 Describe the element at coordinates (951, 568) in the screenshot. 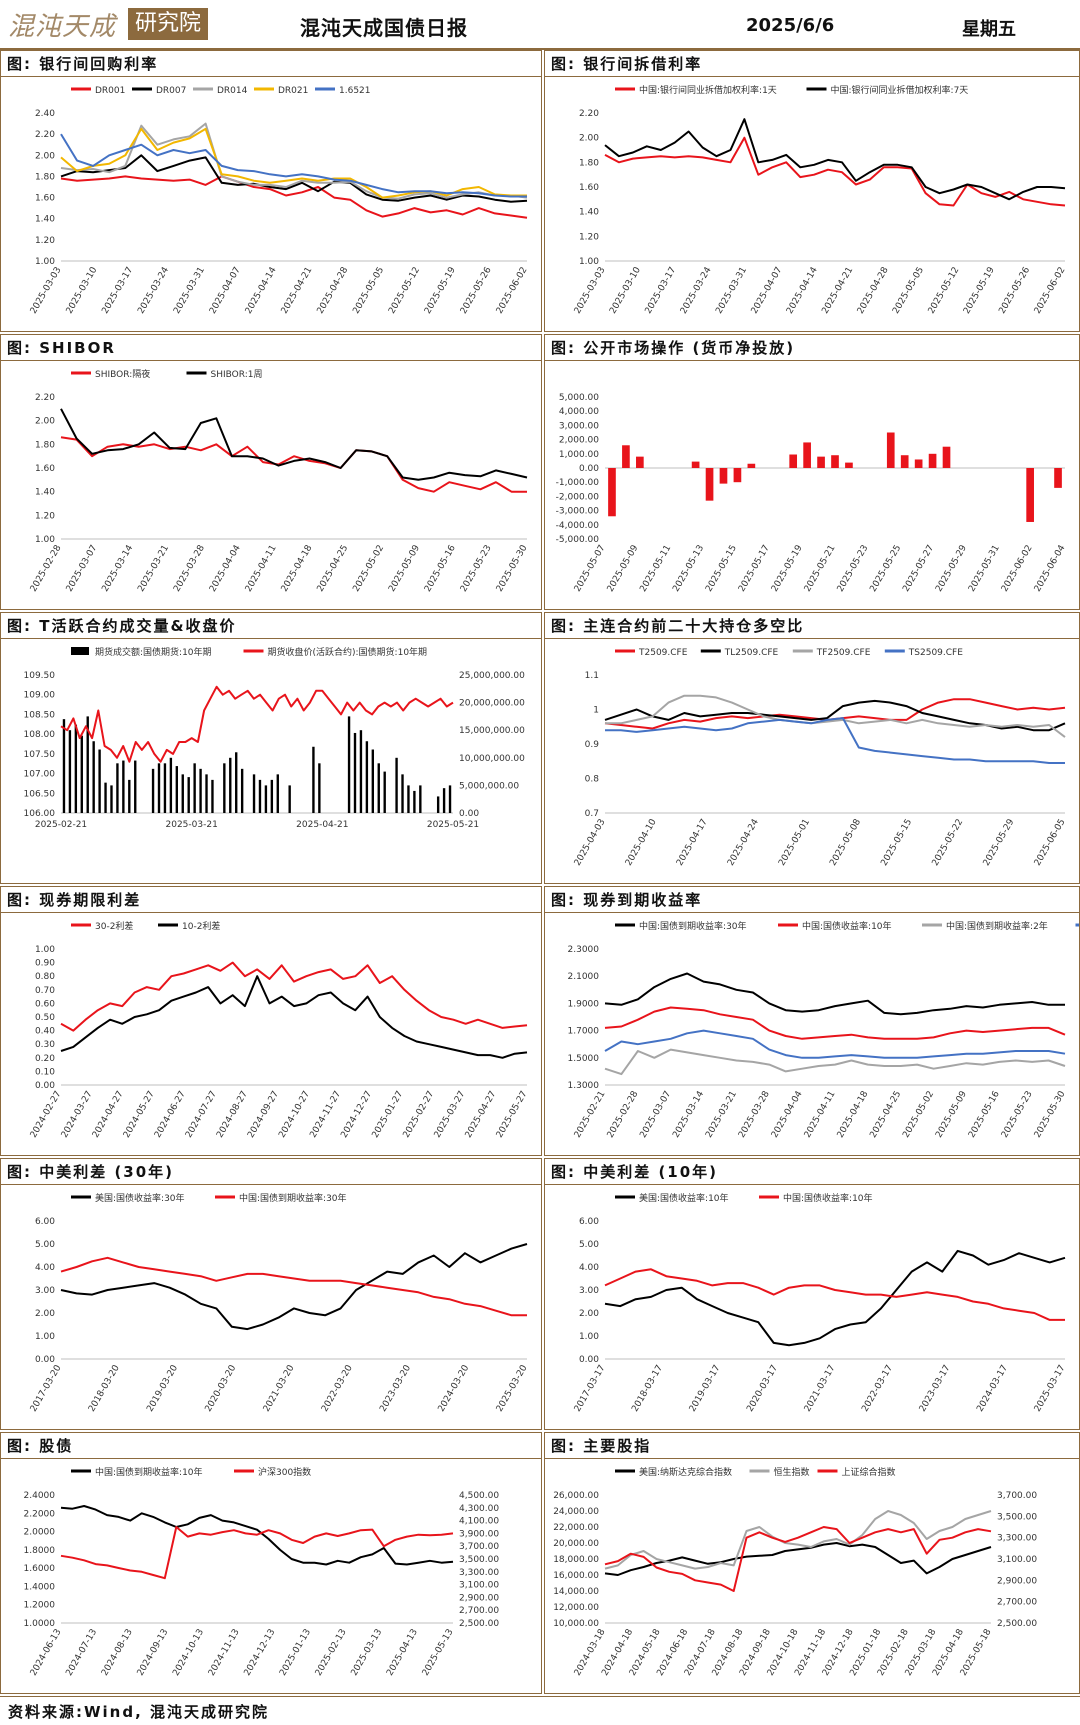

I see `x-tick-label: 2025-05-29` at that location.